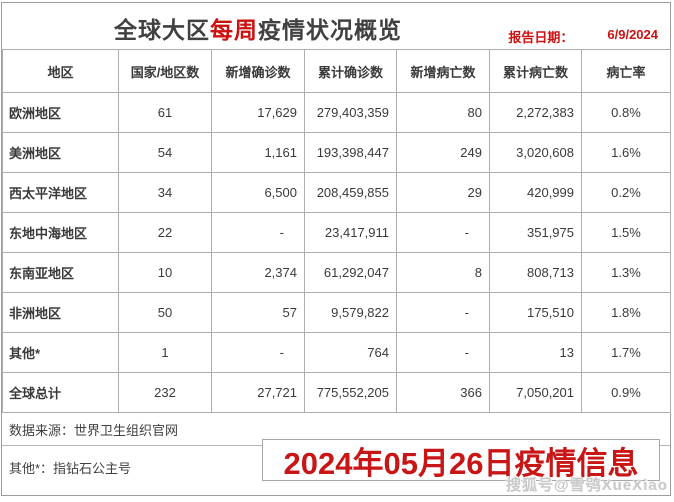  Describe the element at coordinates (626, 232) in the screenshot. I see `cfr-cell: 1.5%` at that location.